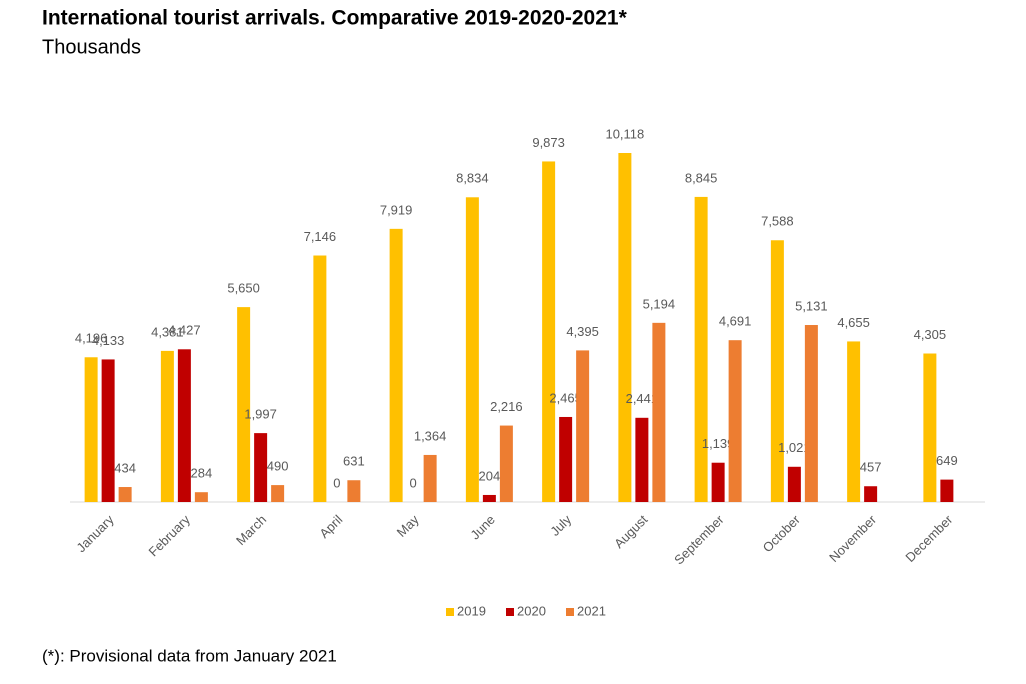  Describe the element at coordinates (95, 534) in the screenshot. I see `x-tick-label: January` at that location.